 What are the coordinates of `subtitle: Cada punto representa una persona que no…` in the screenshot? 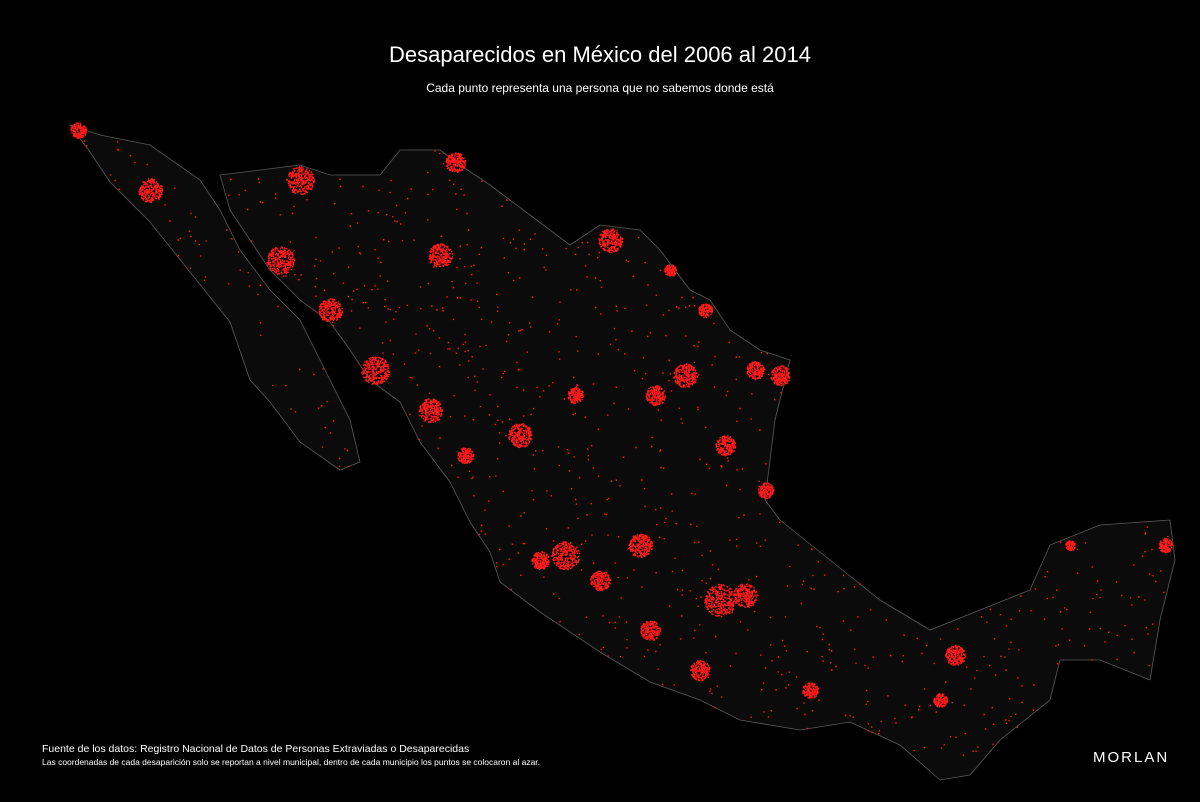 It's located at (600, 88).